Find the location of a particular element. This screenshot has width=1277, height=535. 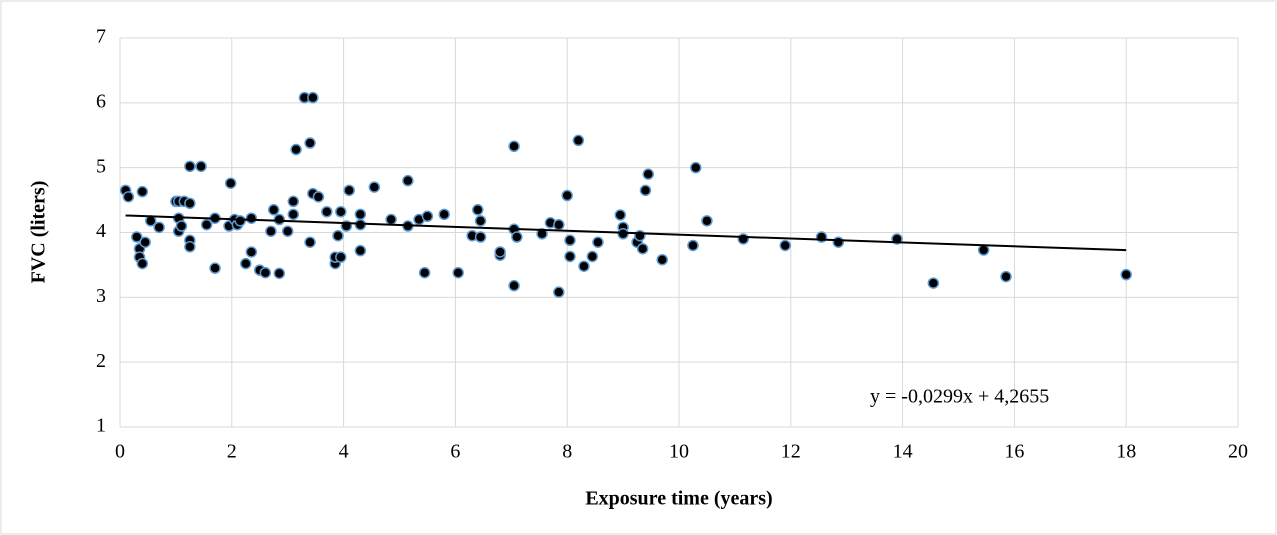

y-tick-label: 3 is located at coordinates (101, 296).